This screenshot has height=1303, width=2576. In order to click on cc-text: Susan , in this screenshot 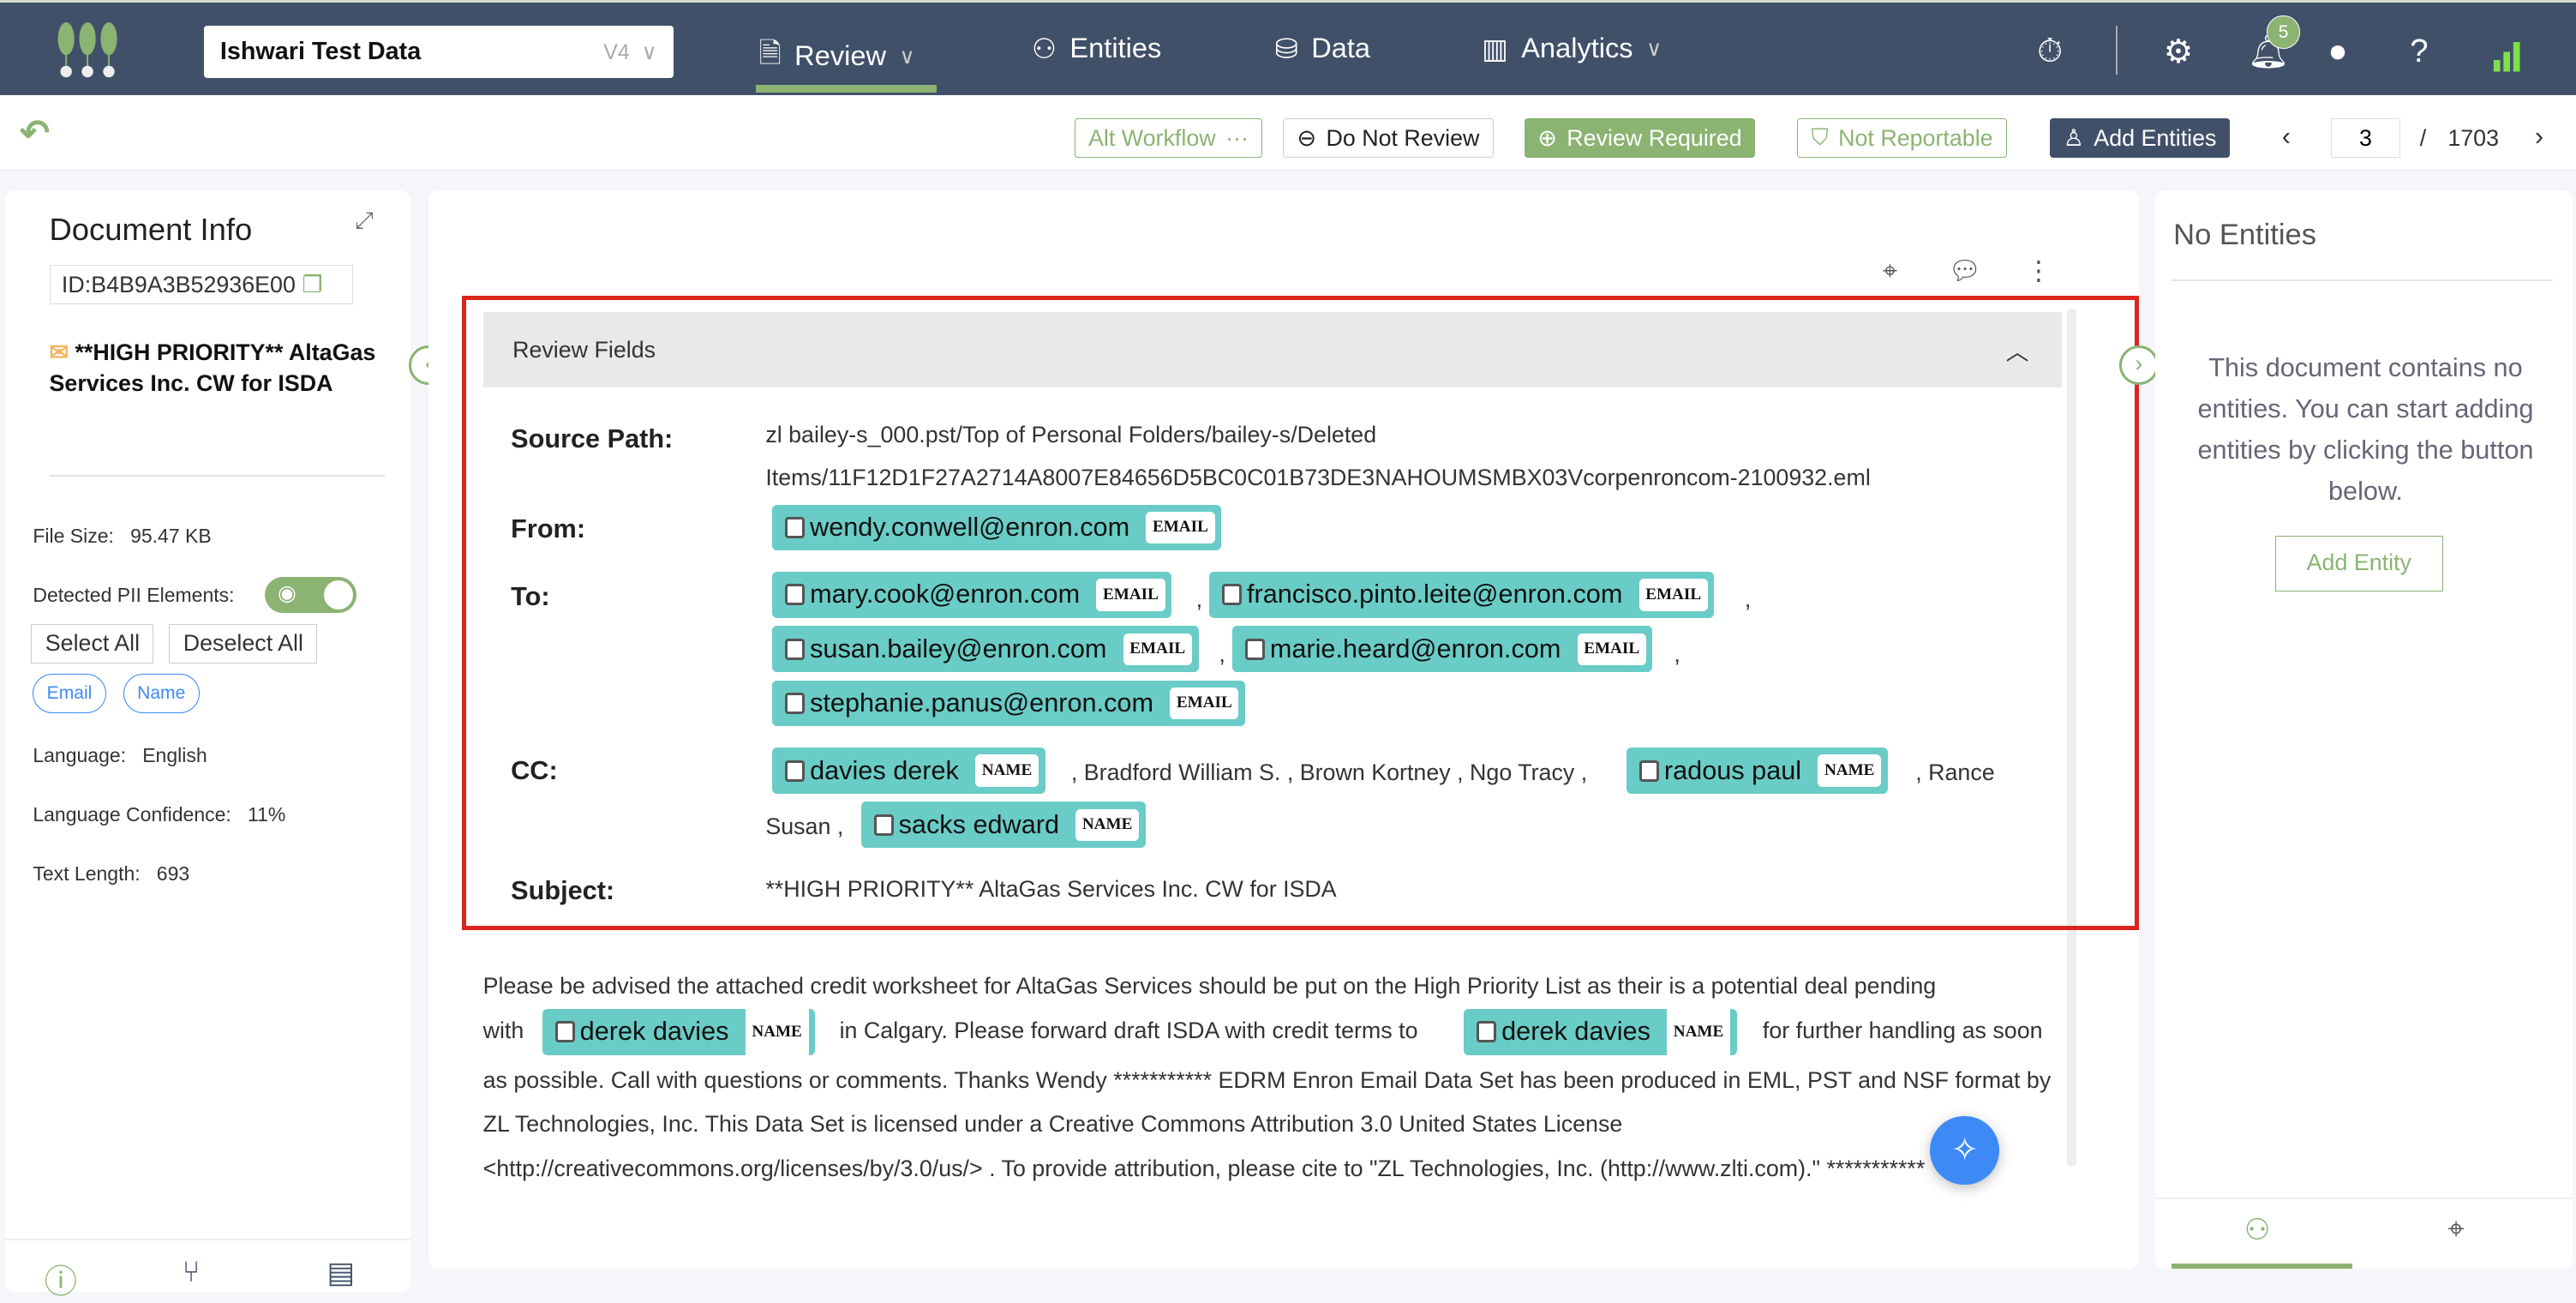, I will do `click(804, 826)`.